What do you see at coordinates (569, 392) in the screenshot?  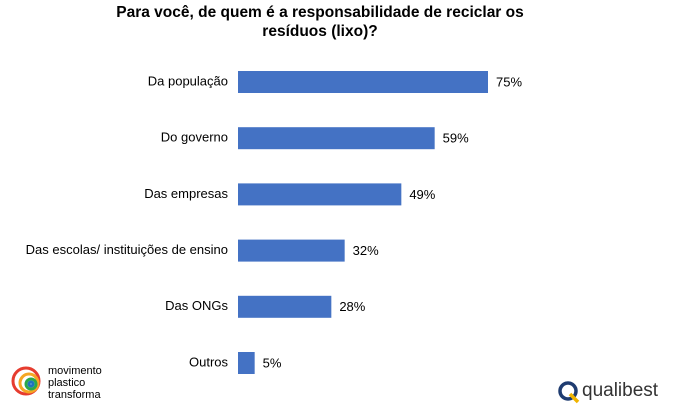 I see `right-logo-icon` at bounding box center [569, 392].